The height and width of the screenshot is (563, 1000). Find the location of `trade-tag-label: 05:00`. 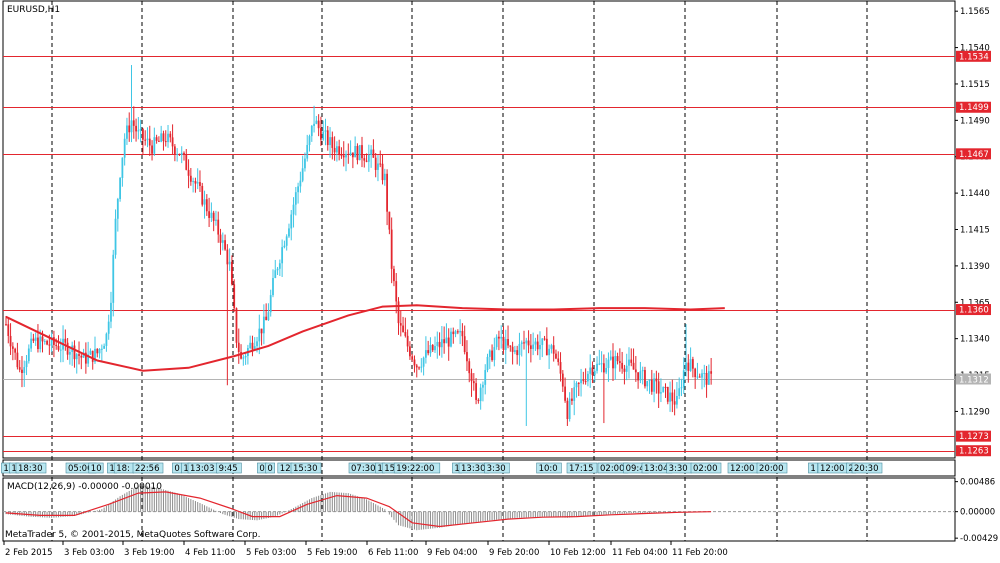

trade-tag-label: 05:00 is located at coordinates (80, 469).